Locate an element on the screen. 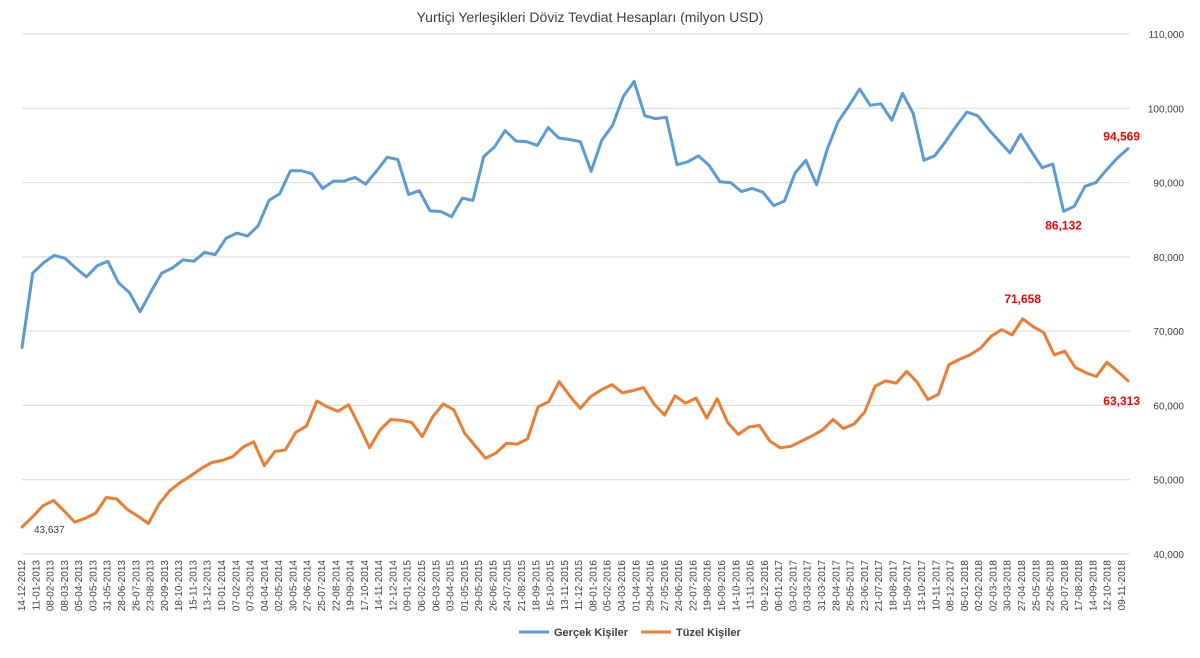 The height and width of the screenshot is (658, 1200). x-tick-label: 01-04-2016 is located at coordinates (636, 586).